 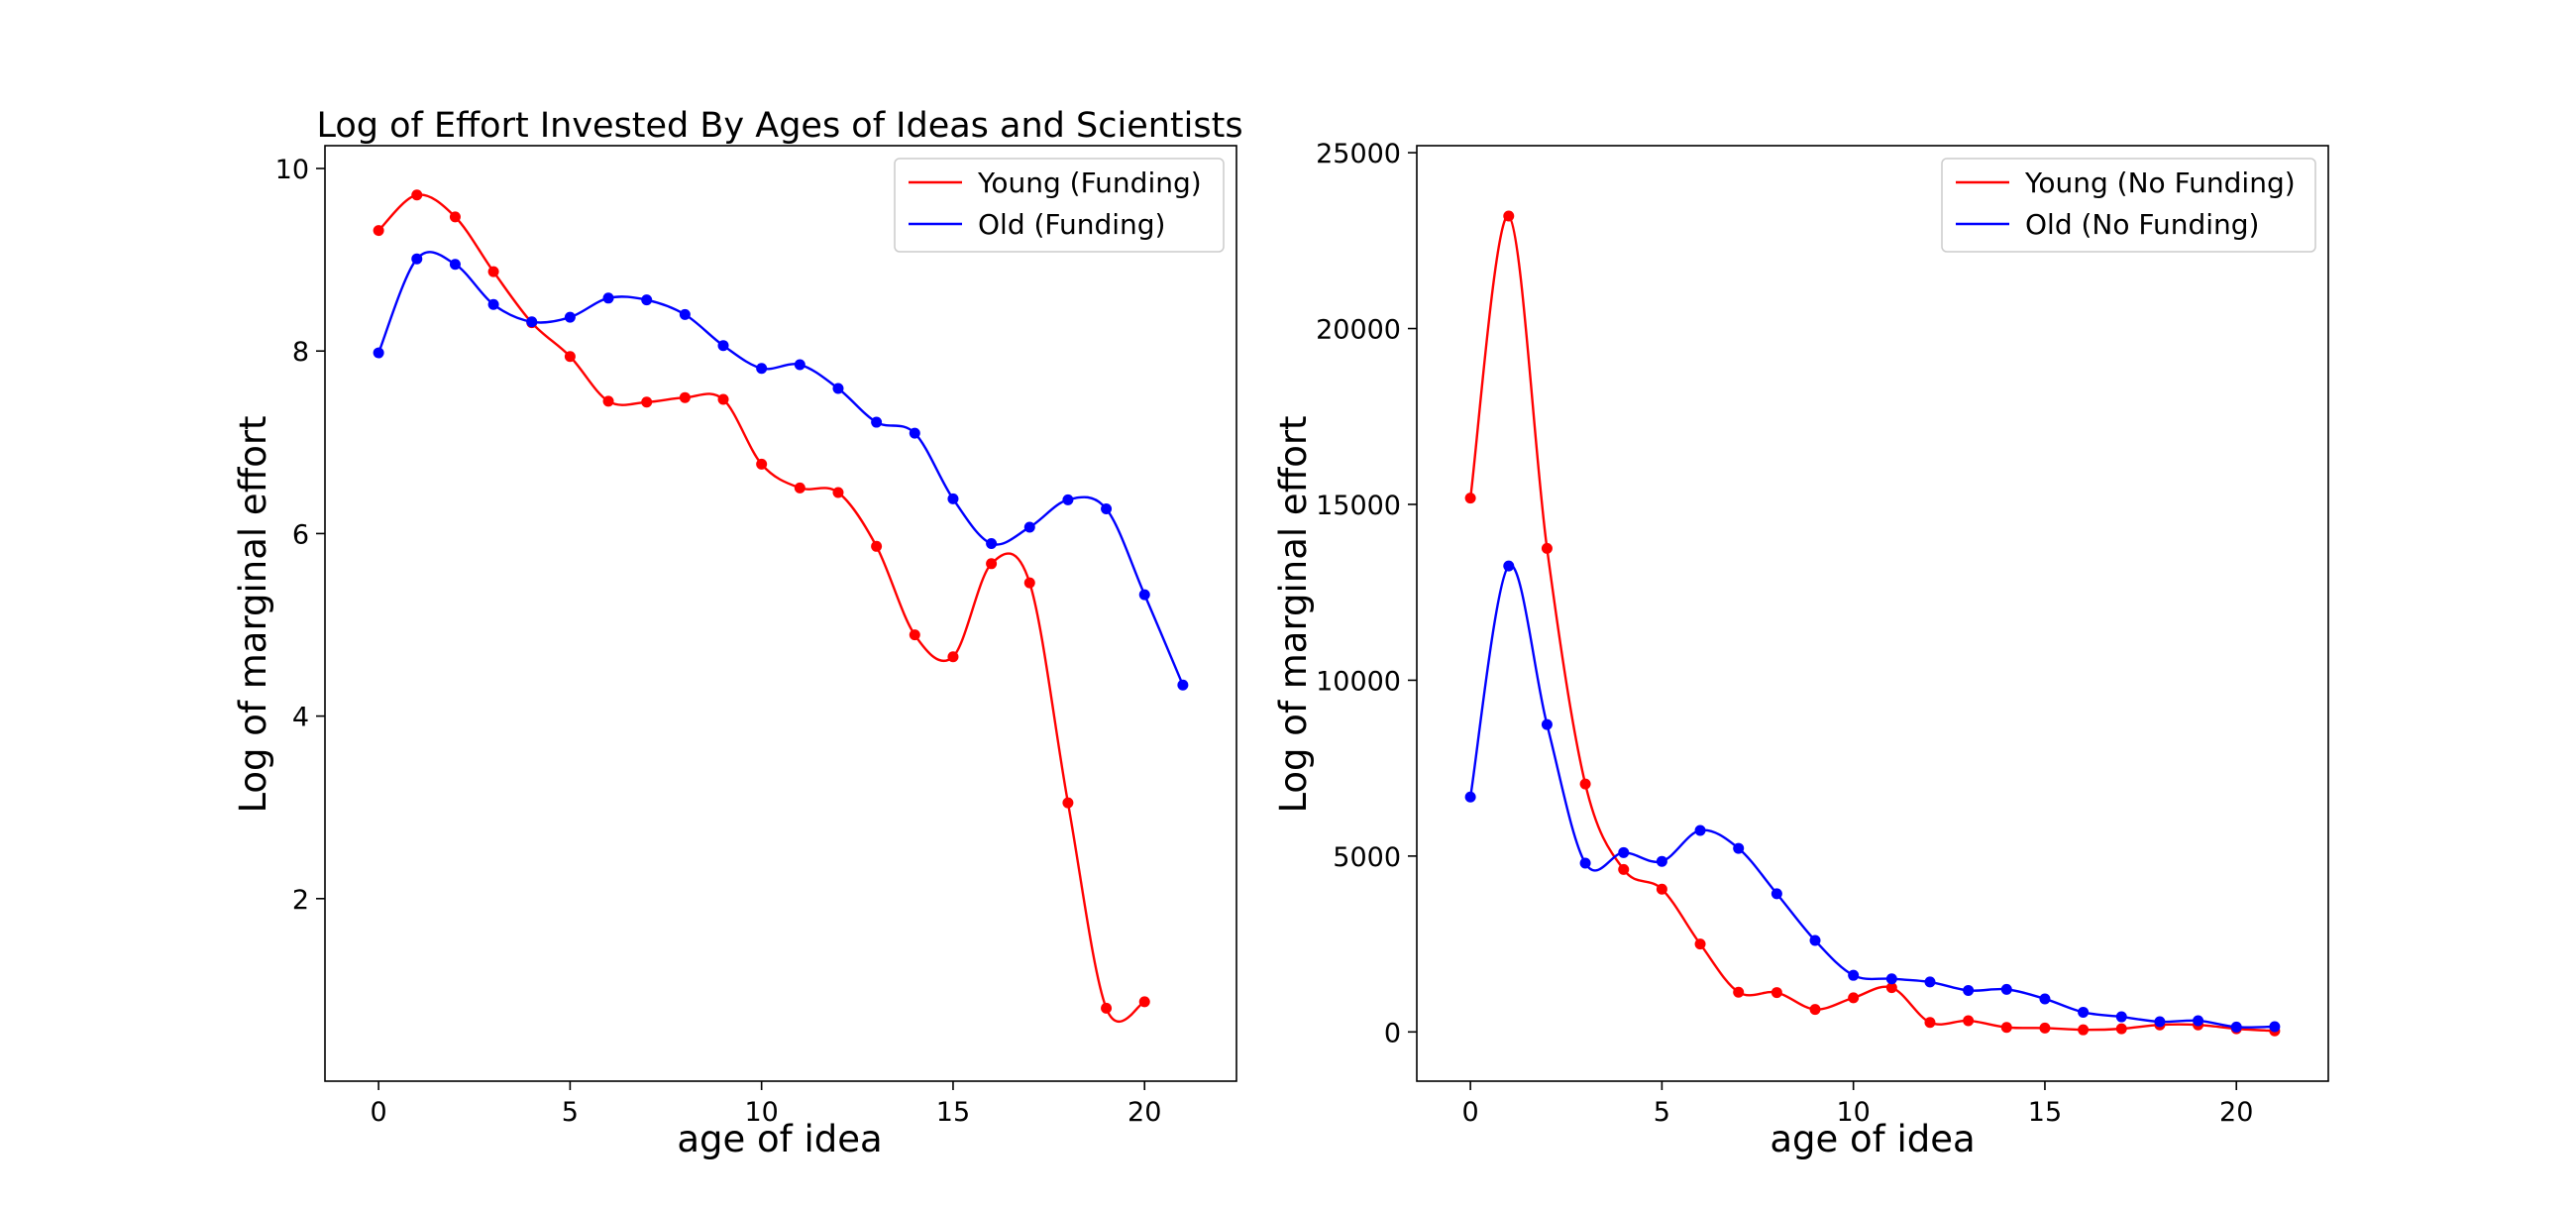 What do you see at coordinates (2045, 1112) in the screenshot?
I see `chart-right-xtick-label: 15` at bounding box center [2045, 1112].